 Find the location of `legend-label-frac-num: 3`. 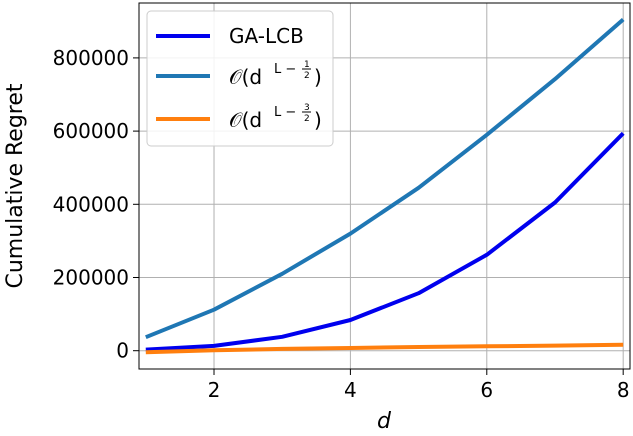

legend-label-frac-num: 3 is located at coordinates (307, 108).